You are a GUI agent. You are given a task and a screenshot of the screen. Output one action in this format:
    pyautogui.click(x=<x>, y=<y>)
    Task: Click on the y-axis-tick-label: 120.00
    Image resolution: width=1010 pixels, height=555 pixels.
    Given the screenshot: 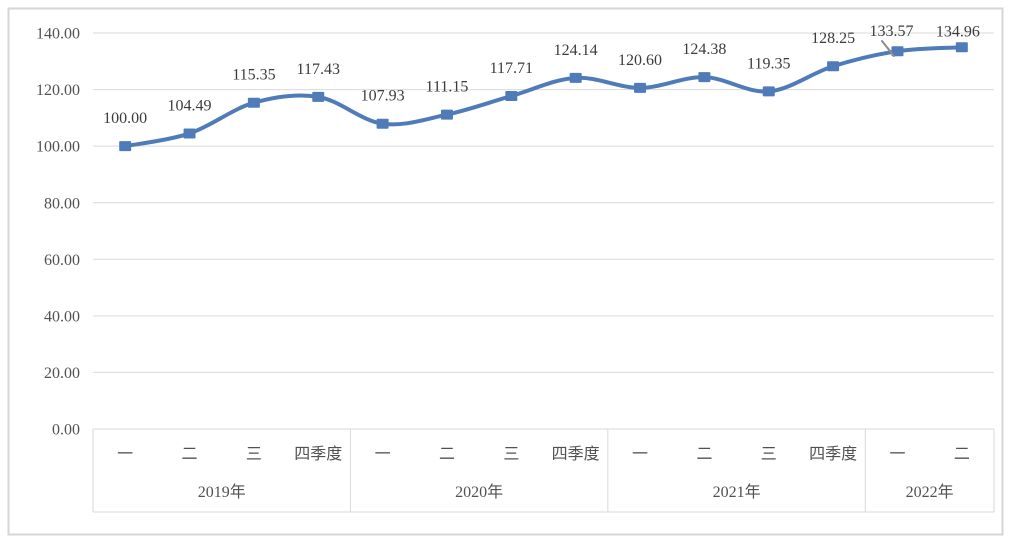 What is the action you would take?
    pyautogui.click(x=58, y=90)
    